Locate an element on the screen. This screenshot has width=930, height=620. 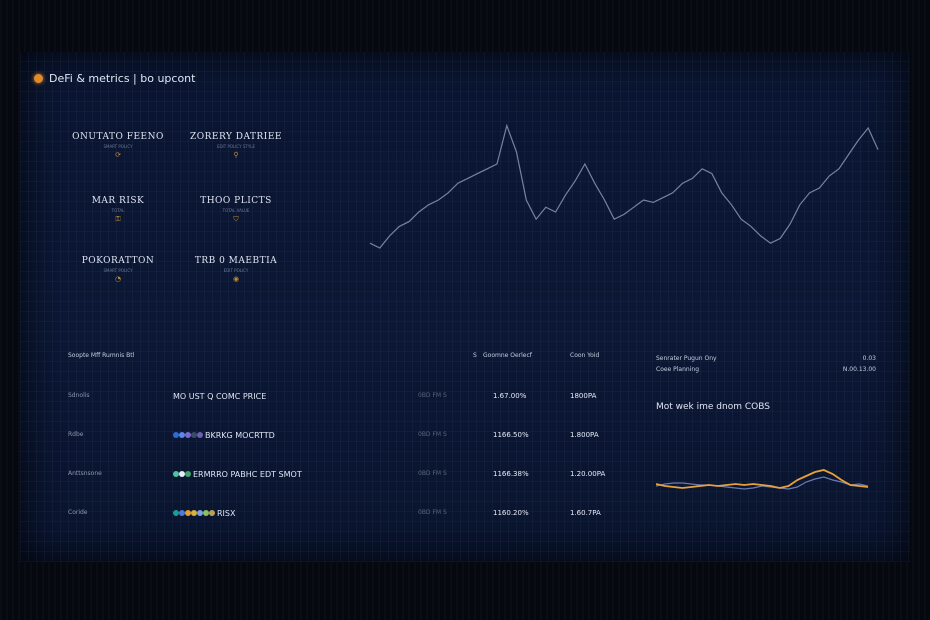
side-stat-value: N.00.13.00 is located at coordinates (859, 369).